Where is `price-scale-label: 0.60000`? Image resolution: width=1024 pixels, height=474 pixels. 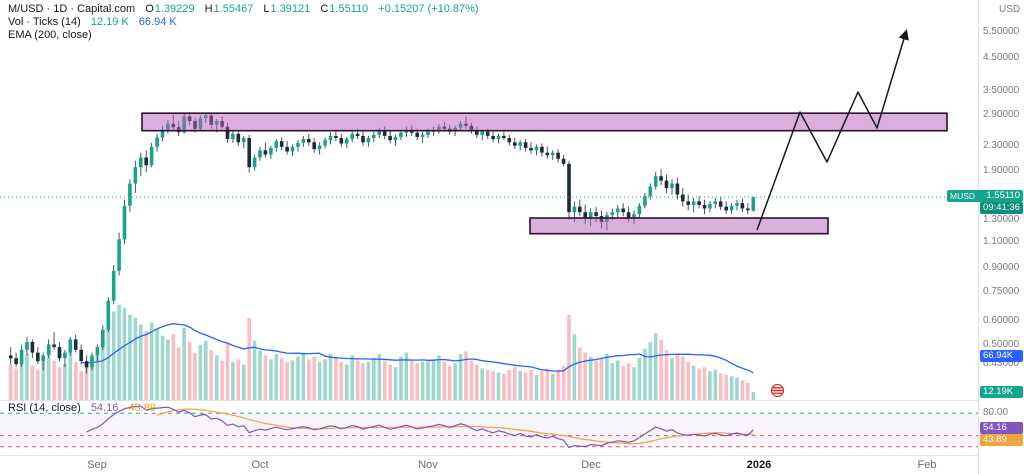 price-scale-label: 0.60000 is located at coordinates (1001, 320).